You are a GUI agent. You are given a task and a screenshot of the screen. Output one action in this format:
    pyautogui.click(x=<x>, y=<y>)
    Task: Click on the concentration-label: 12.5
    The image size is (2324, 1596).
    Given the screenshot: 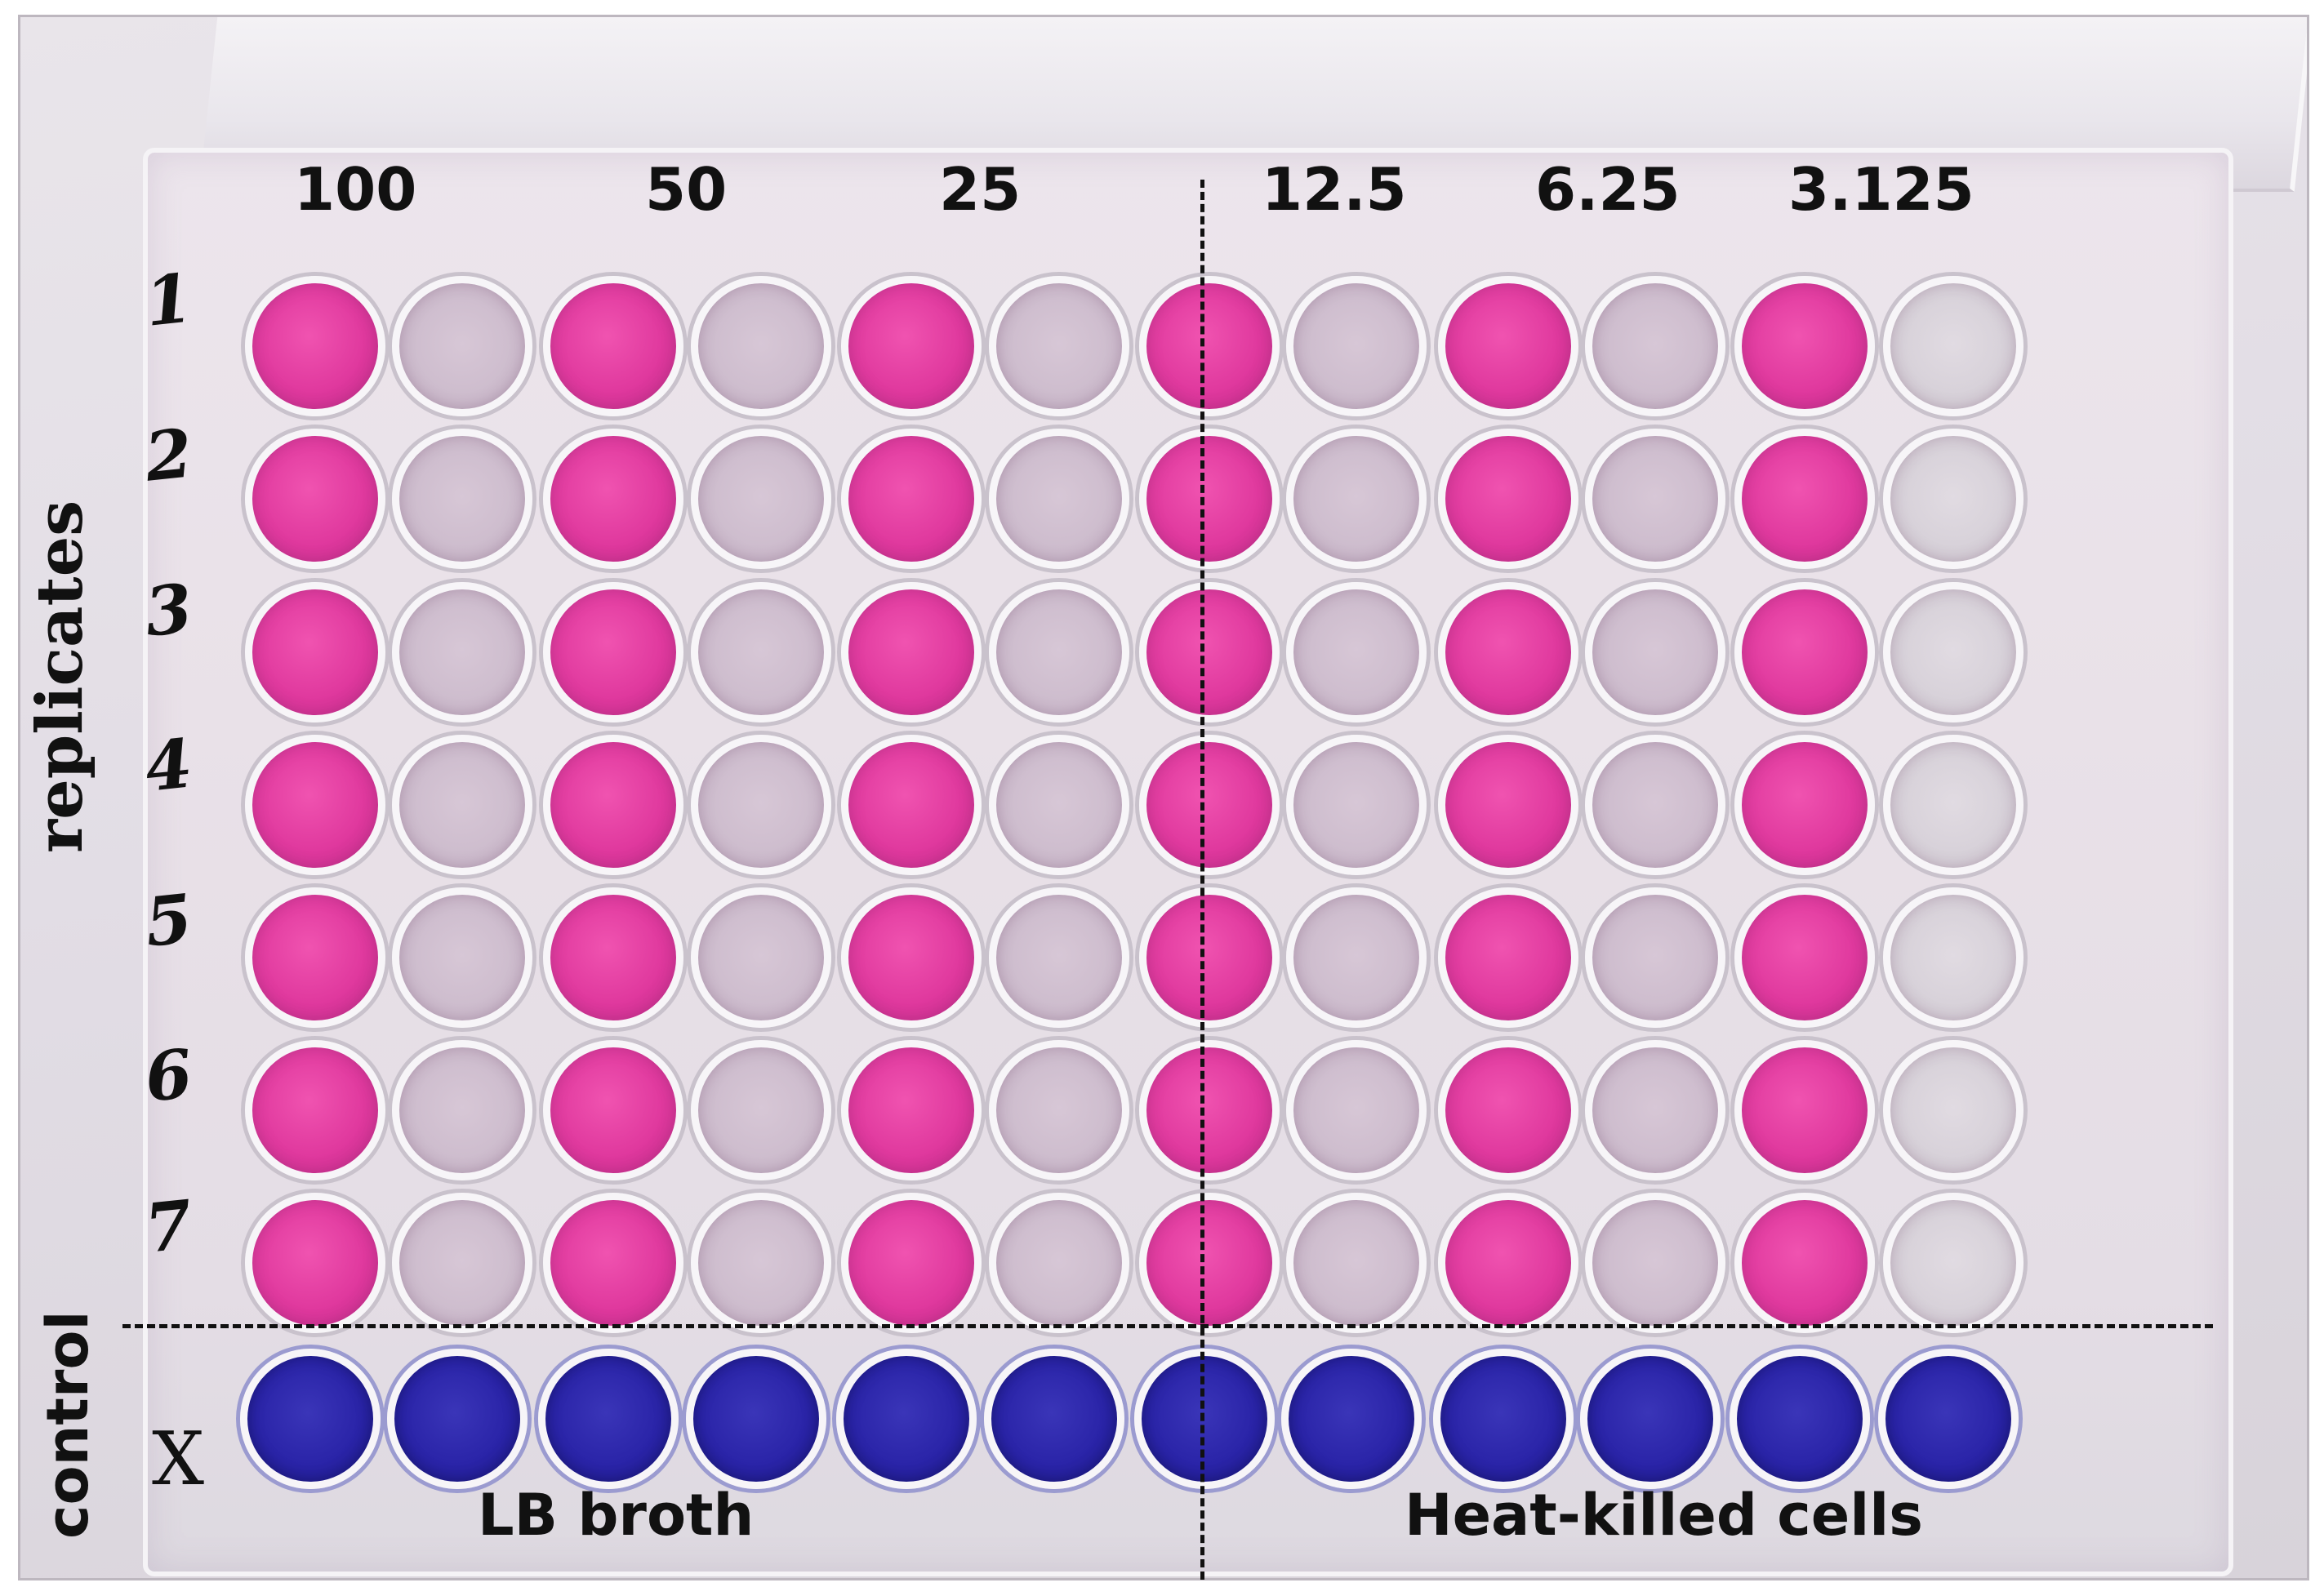 What is the action you would take?
    pyautogui.click(x=1334, y=189)
    